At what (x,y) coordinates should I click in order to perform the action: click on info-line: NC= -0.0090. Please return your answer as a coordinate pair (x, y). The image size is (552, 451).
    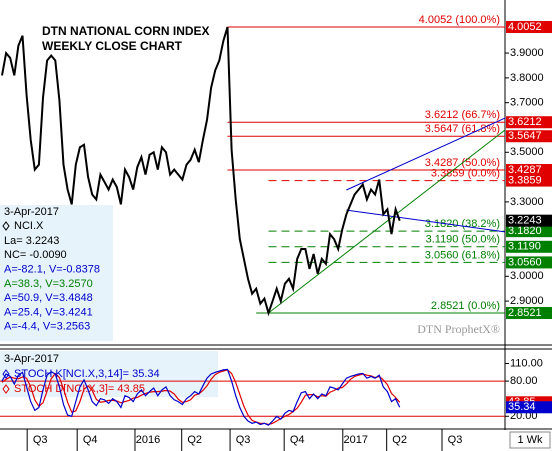
    Looking at the image, I should click on (35, 255).